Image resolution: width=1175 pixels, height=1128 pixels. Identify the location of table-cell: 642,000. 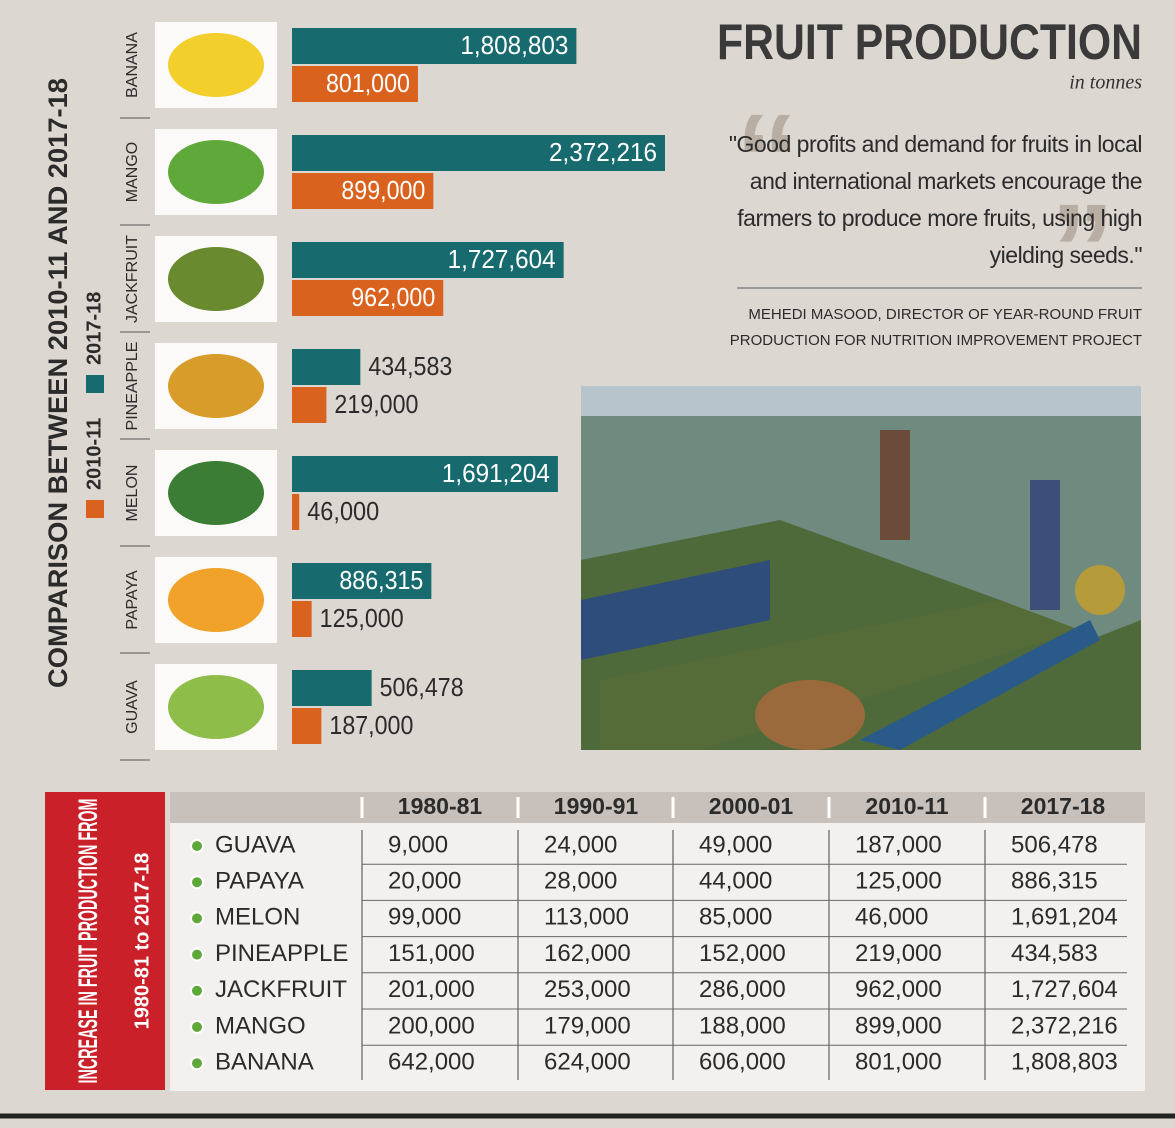
(431, 1062).